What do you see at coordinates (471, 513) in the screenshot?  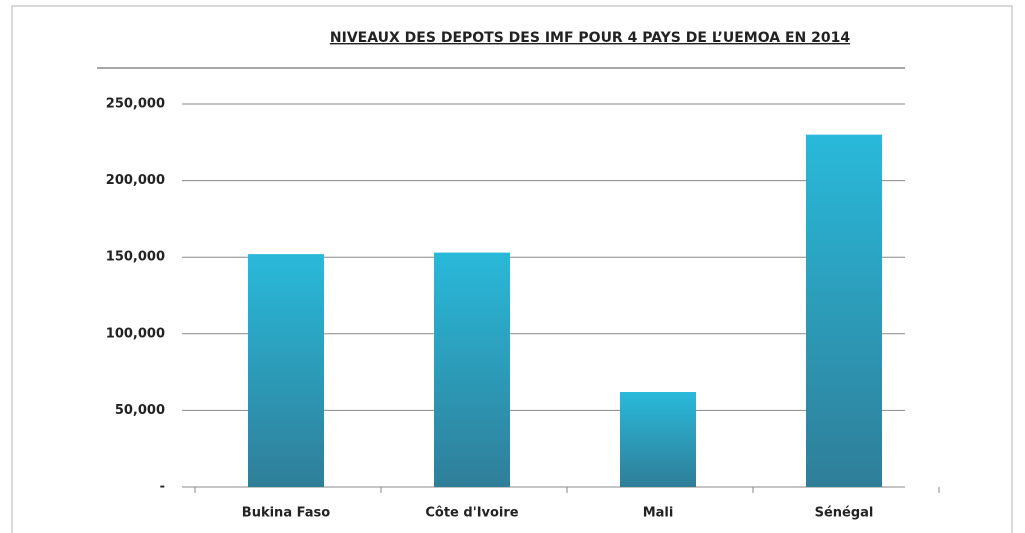 I see `x-tick-label: Côte d'Ivoire` at bounding box center [471, 513].